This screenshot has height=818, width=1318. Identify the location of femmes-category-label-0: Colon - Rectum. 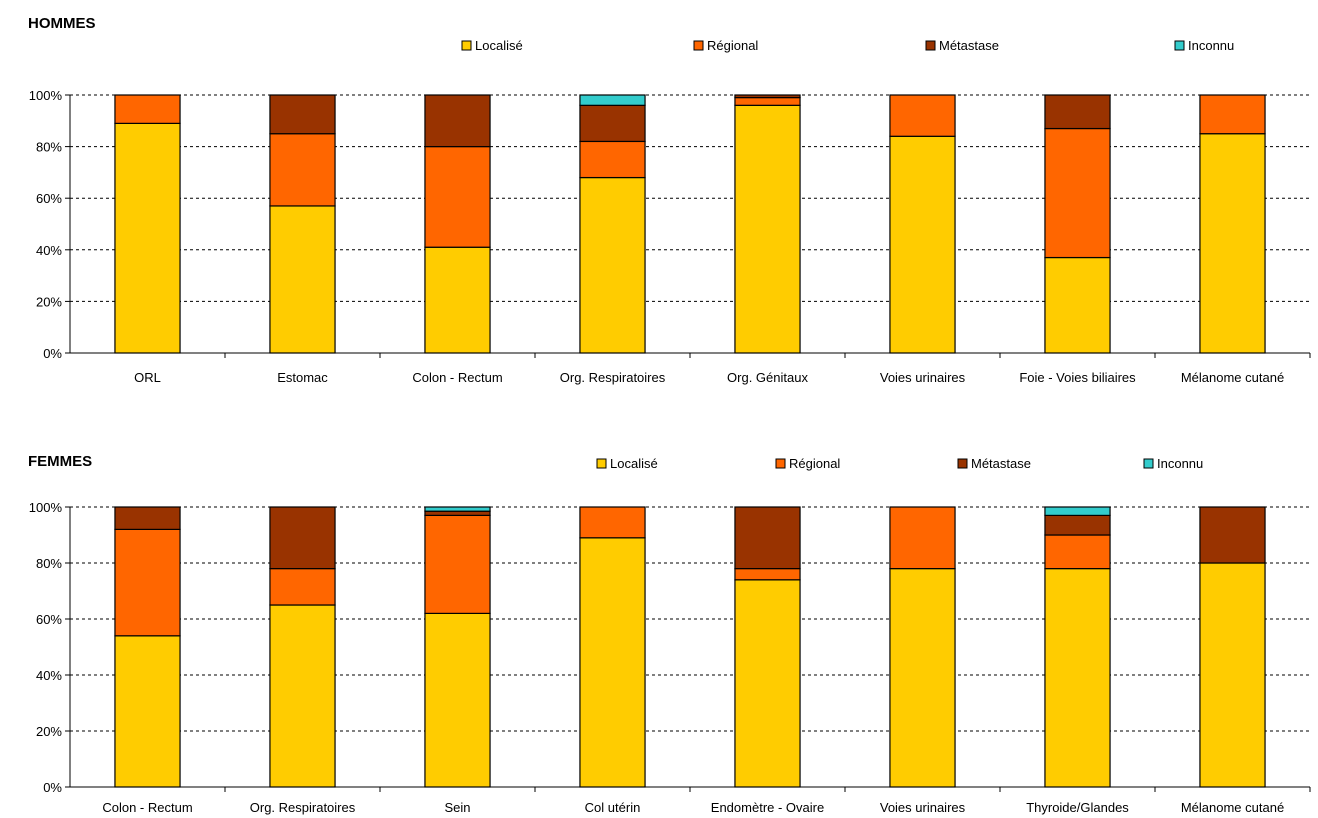
(147, 807).